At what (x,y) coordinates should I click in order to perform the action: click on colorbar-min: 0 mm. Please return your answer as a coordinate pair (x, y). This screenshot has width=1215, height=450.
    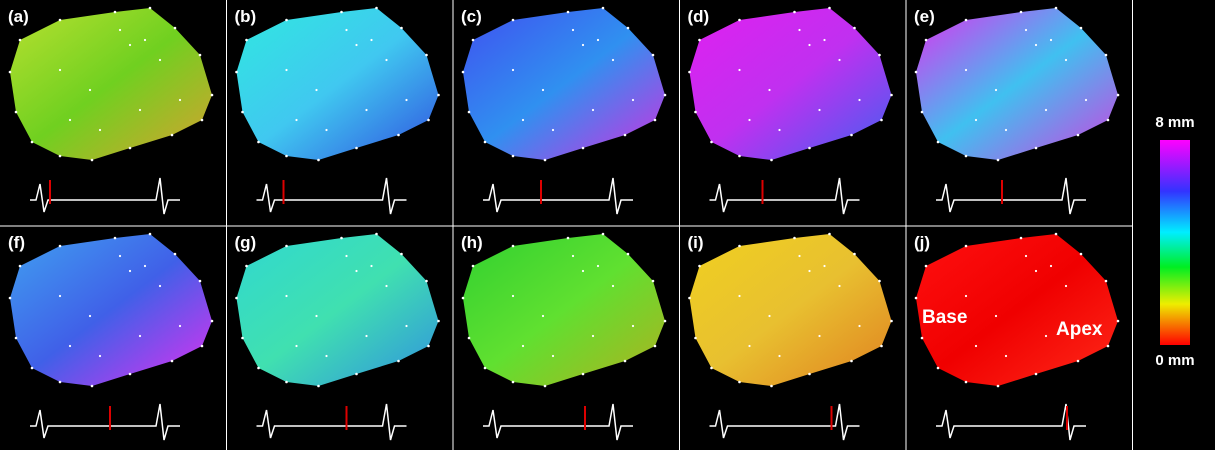
    Looking at the image, I should click on (1174, 360).